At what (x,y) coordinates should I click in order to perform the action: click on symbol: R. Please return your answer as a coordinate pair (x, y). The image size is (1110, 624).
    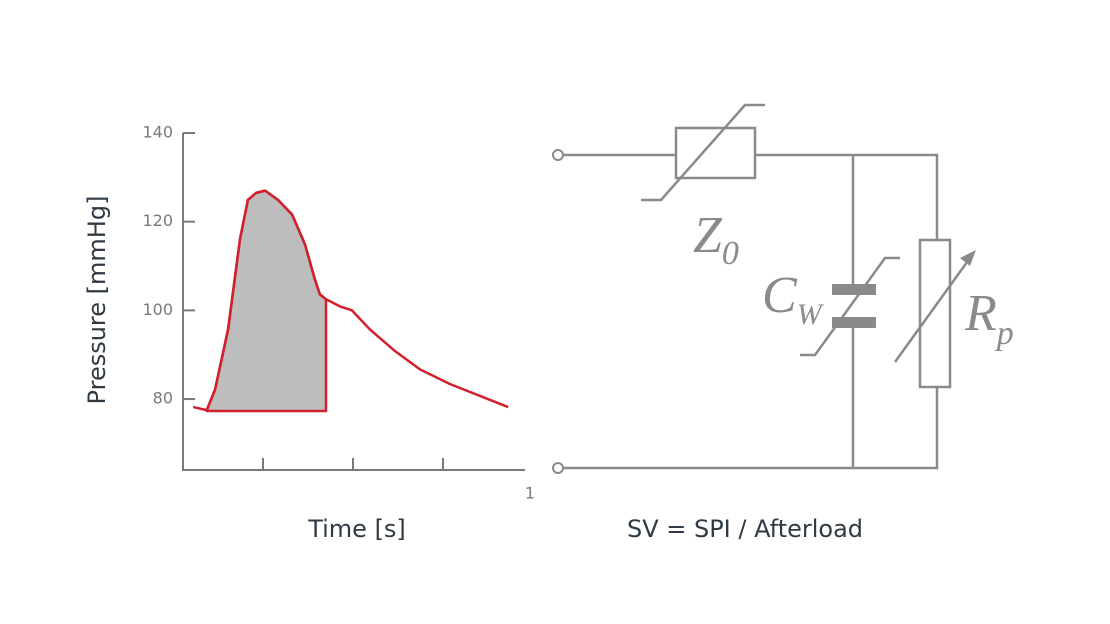
    Looking at the image, I should click on (980, 313).